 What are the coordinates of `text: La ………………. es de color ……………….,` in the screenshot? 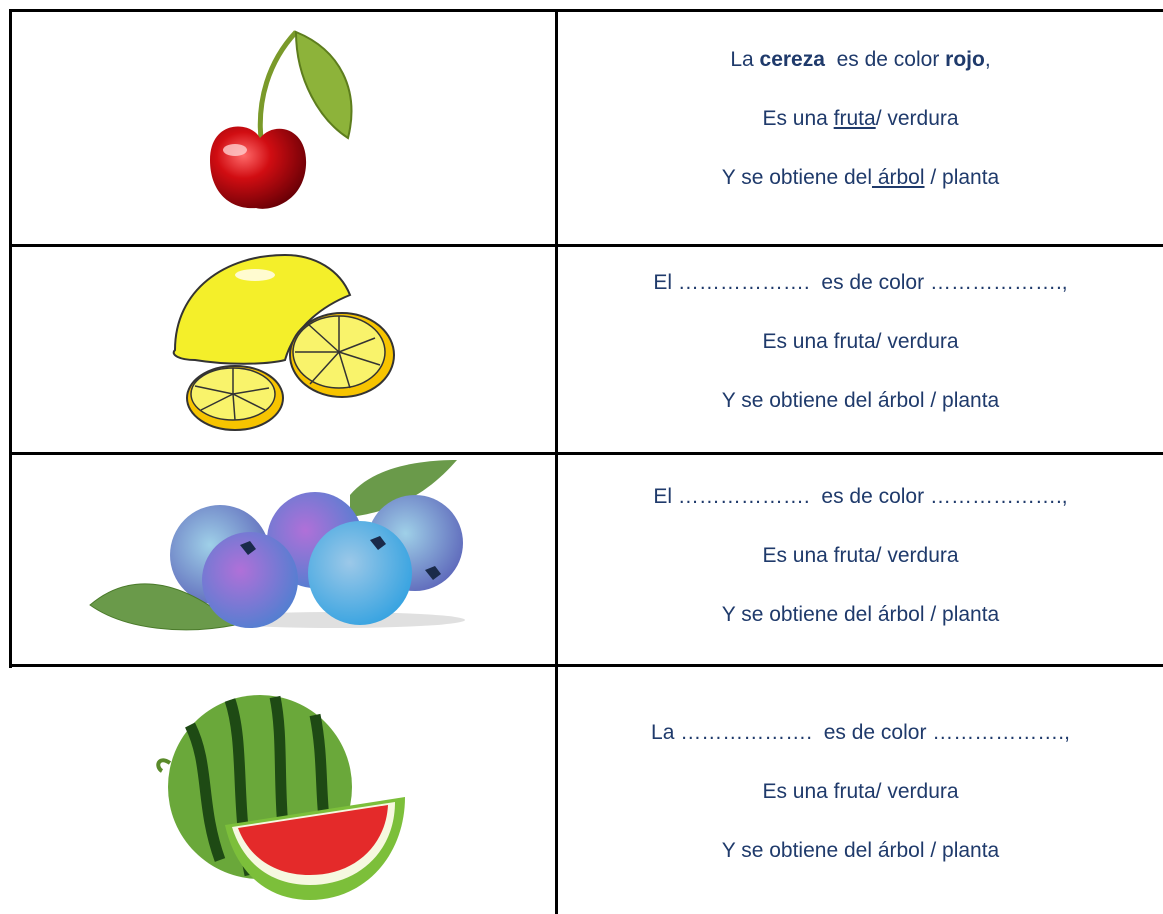 It's located at (860, 732).